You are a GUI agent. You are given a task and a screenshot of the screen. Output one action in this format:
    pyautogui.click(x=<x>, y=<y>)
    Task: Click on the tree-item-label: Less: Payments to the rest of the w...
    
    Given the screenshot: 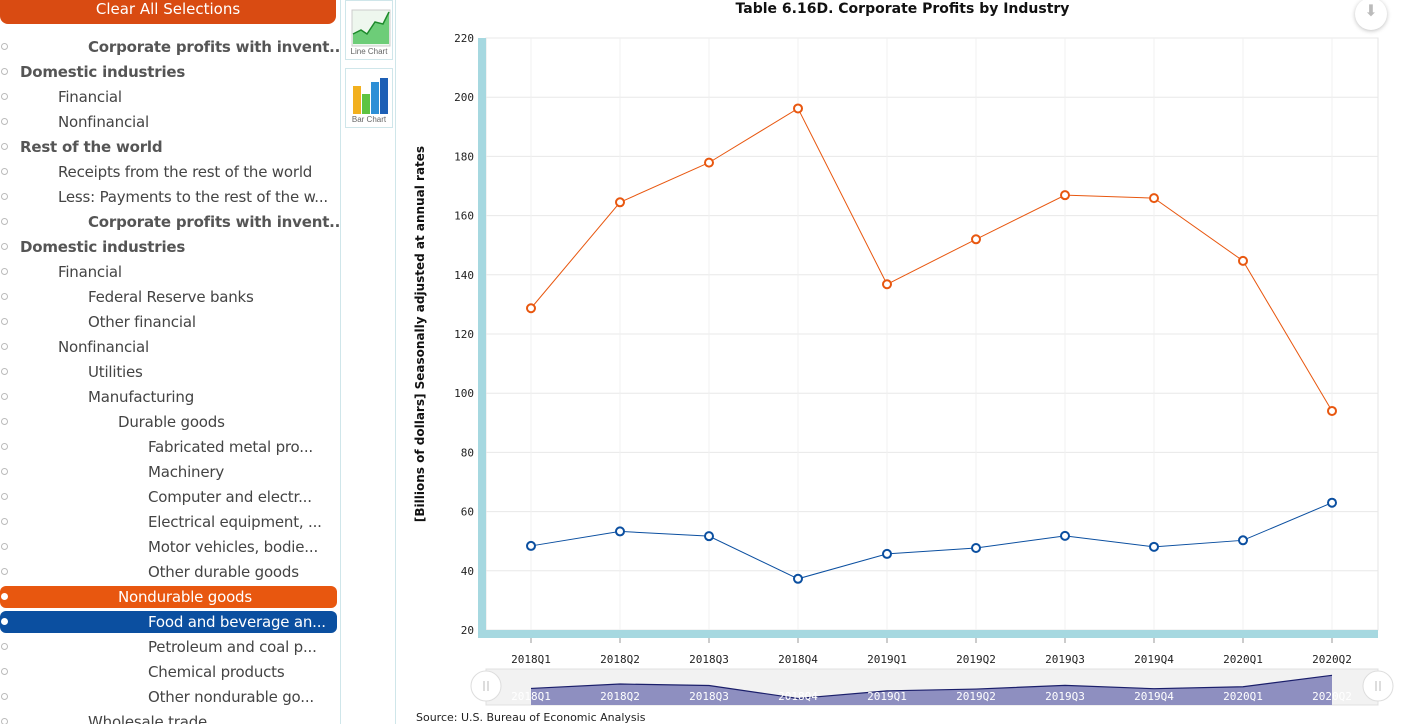 What is the action you would take?
    pyautogui.click(x=193, y=197)
    